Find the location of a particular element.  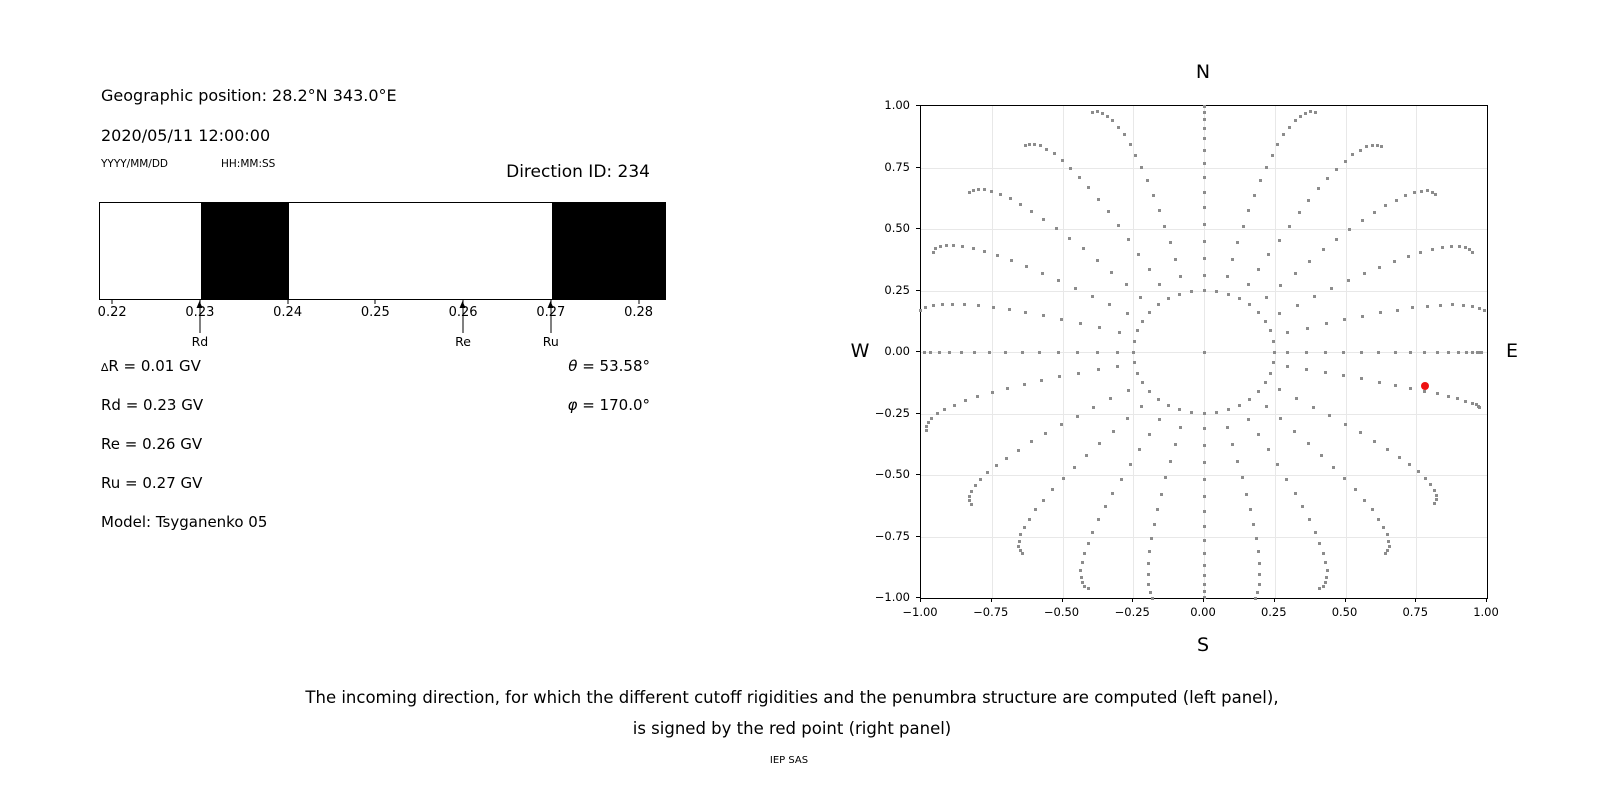

sky-x-tick-label: 0.25 is located at coordinates (1273, 612).